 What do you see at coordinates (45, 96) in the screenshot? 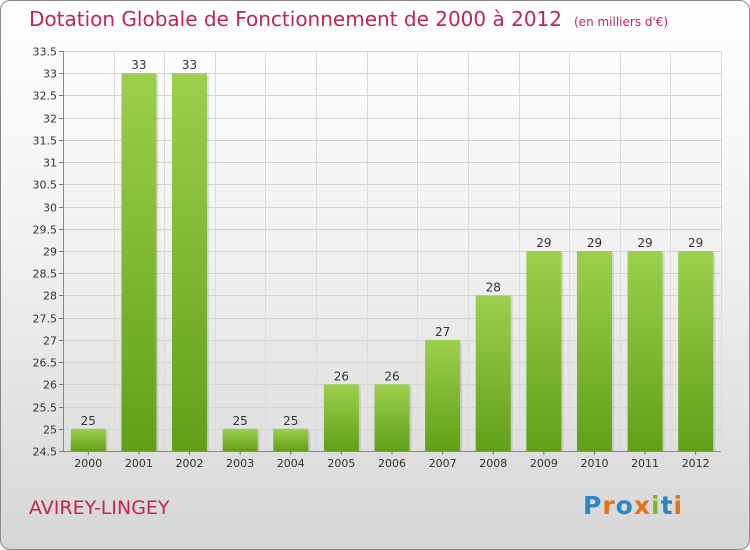
I see `y-tick-label: 32.5` at bounding box center [45, 96].